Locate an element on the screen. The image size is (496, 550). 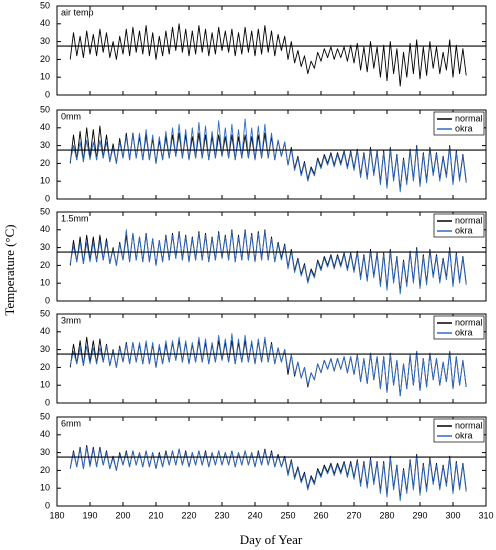
panel-label: 1.5mm is located at coordinates (75, 218).